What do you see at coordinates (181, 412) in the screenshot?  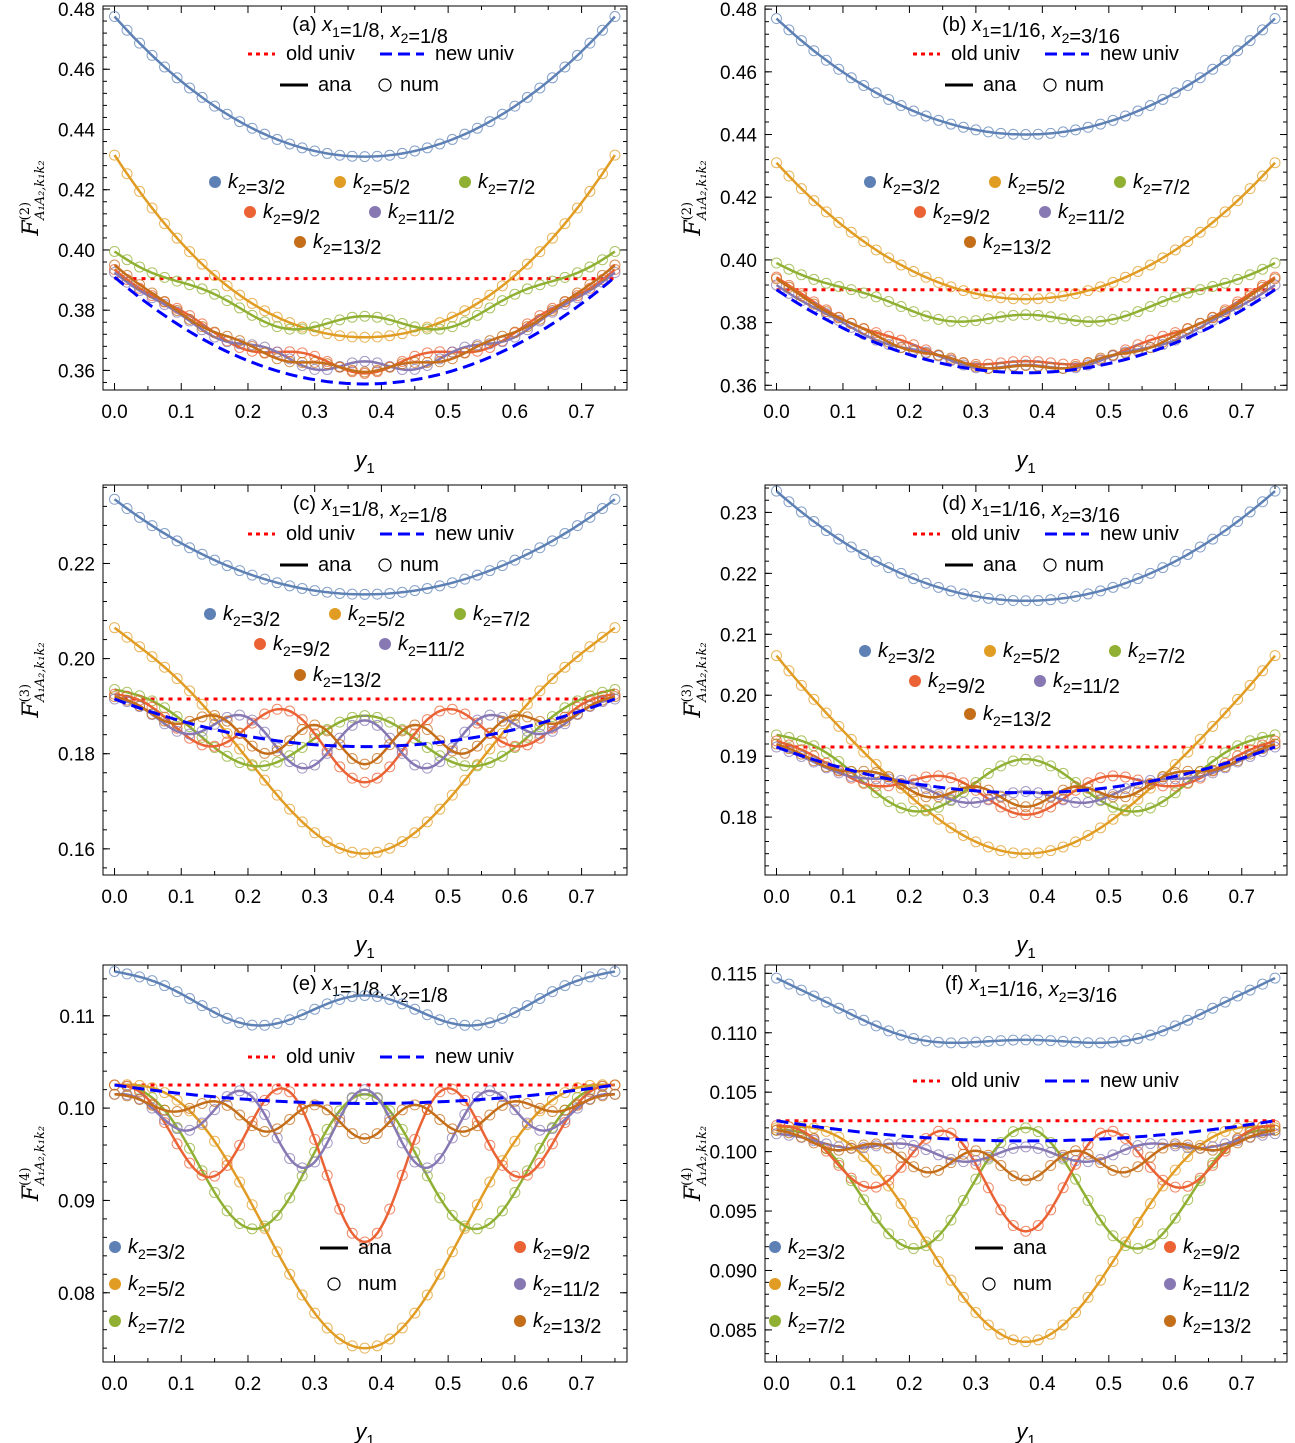 I see `x-tick-label: 0.1` at bounding box center [181, 412].